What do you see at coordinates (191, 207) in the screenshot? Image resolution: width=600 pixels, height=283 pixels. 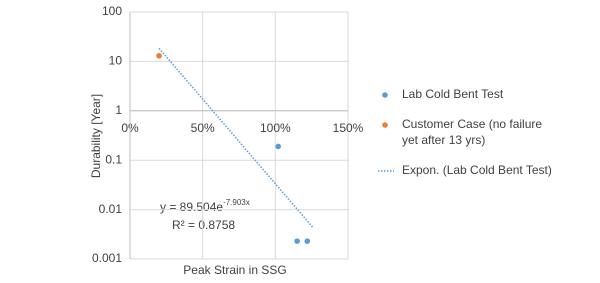 I see `equation-base: y = 89.504e` at bounding box center [191, 207].